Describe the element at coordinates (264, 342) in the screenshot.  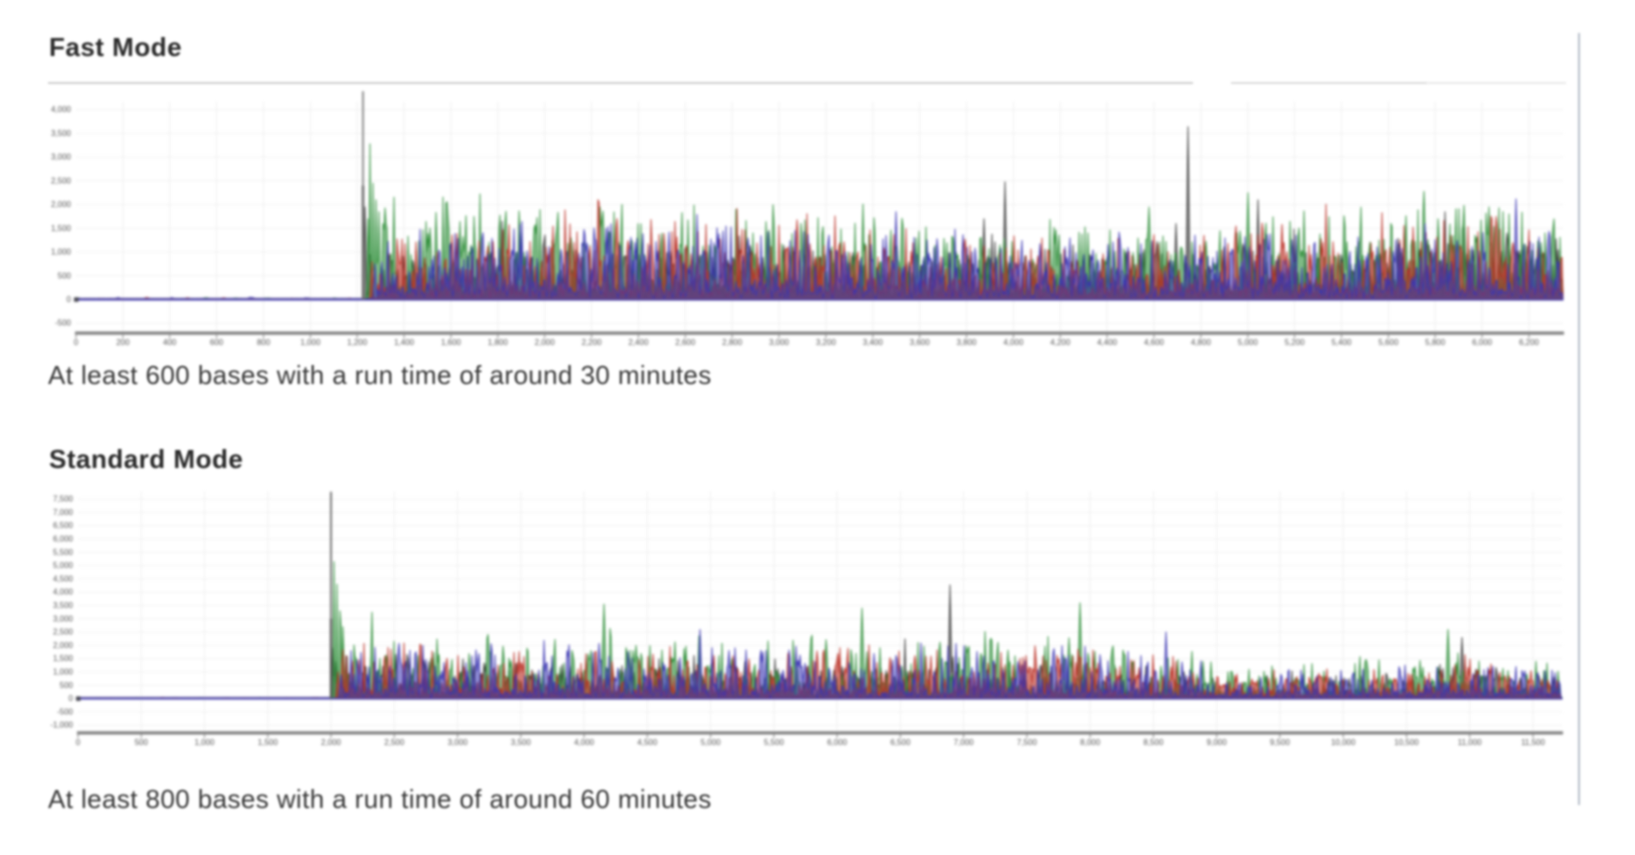
I see `svg-text: 800` at that location.